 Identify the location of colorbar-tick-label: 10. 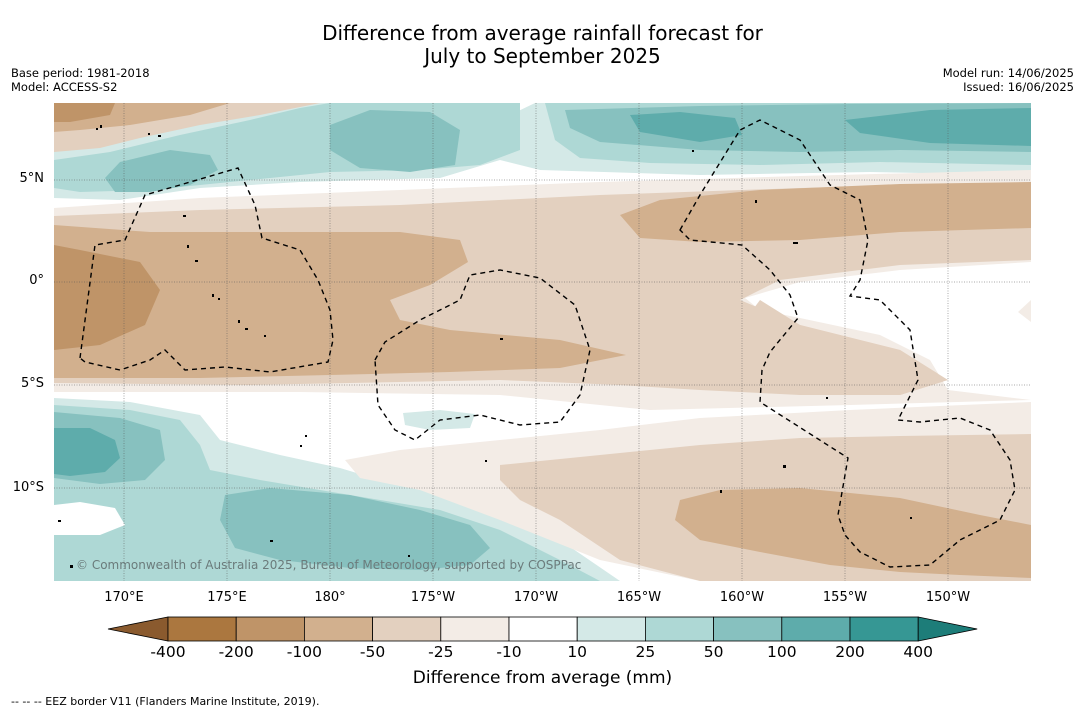
(577, 652).